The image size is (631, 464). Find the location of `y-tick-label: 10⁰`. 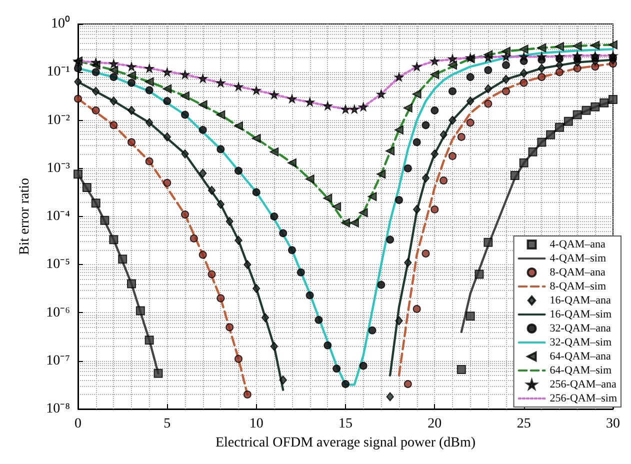

y-tick-label: 10⁰ is located at coordinates (60, 24).